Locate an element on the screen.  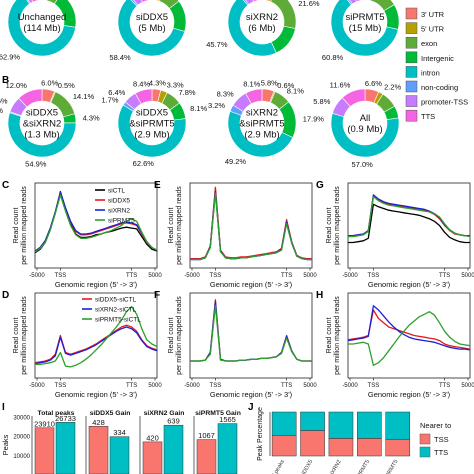
donut-center-label: siXRN2 is located at coordinates (262, 113).